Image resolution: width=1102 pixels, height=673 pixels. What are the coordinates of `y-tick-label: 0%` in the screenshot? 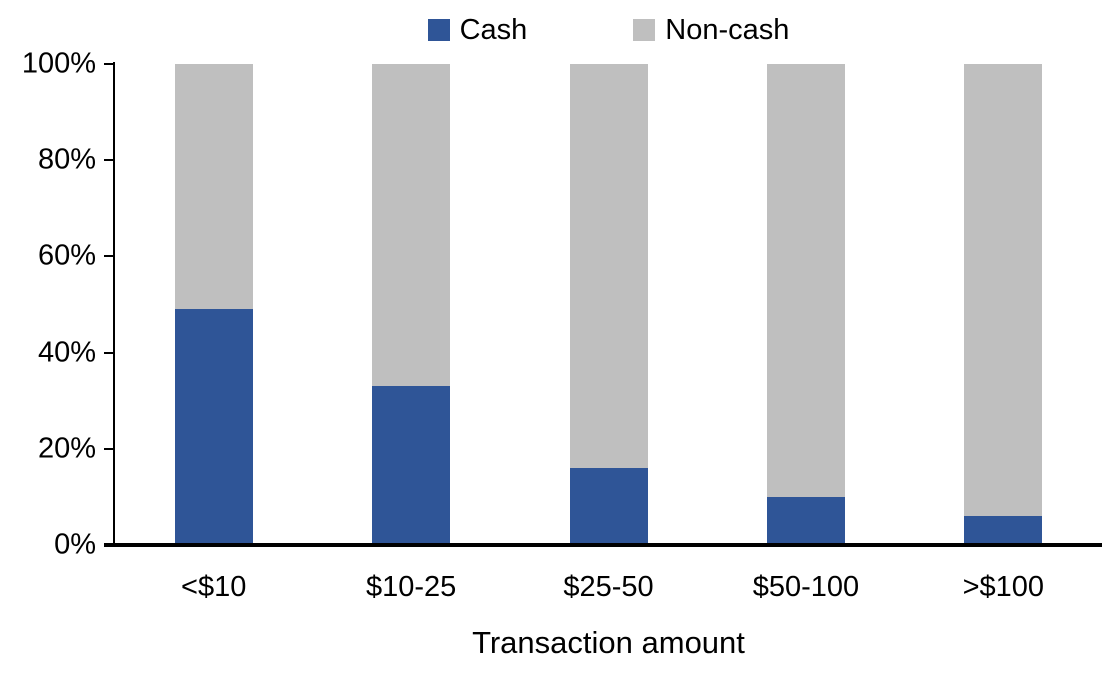 It's located at (75, 544).